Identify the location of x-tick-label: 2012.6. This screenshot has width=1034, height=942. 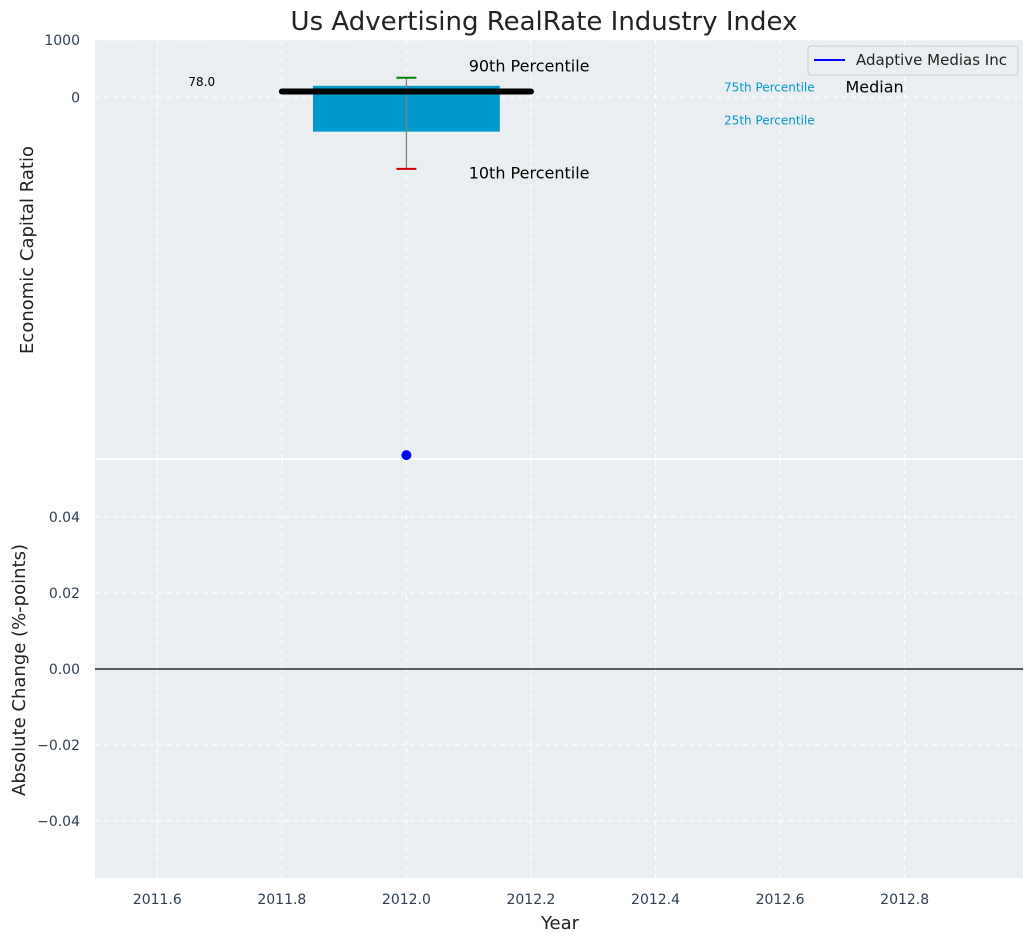
(780, 900).